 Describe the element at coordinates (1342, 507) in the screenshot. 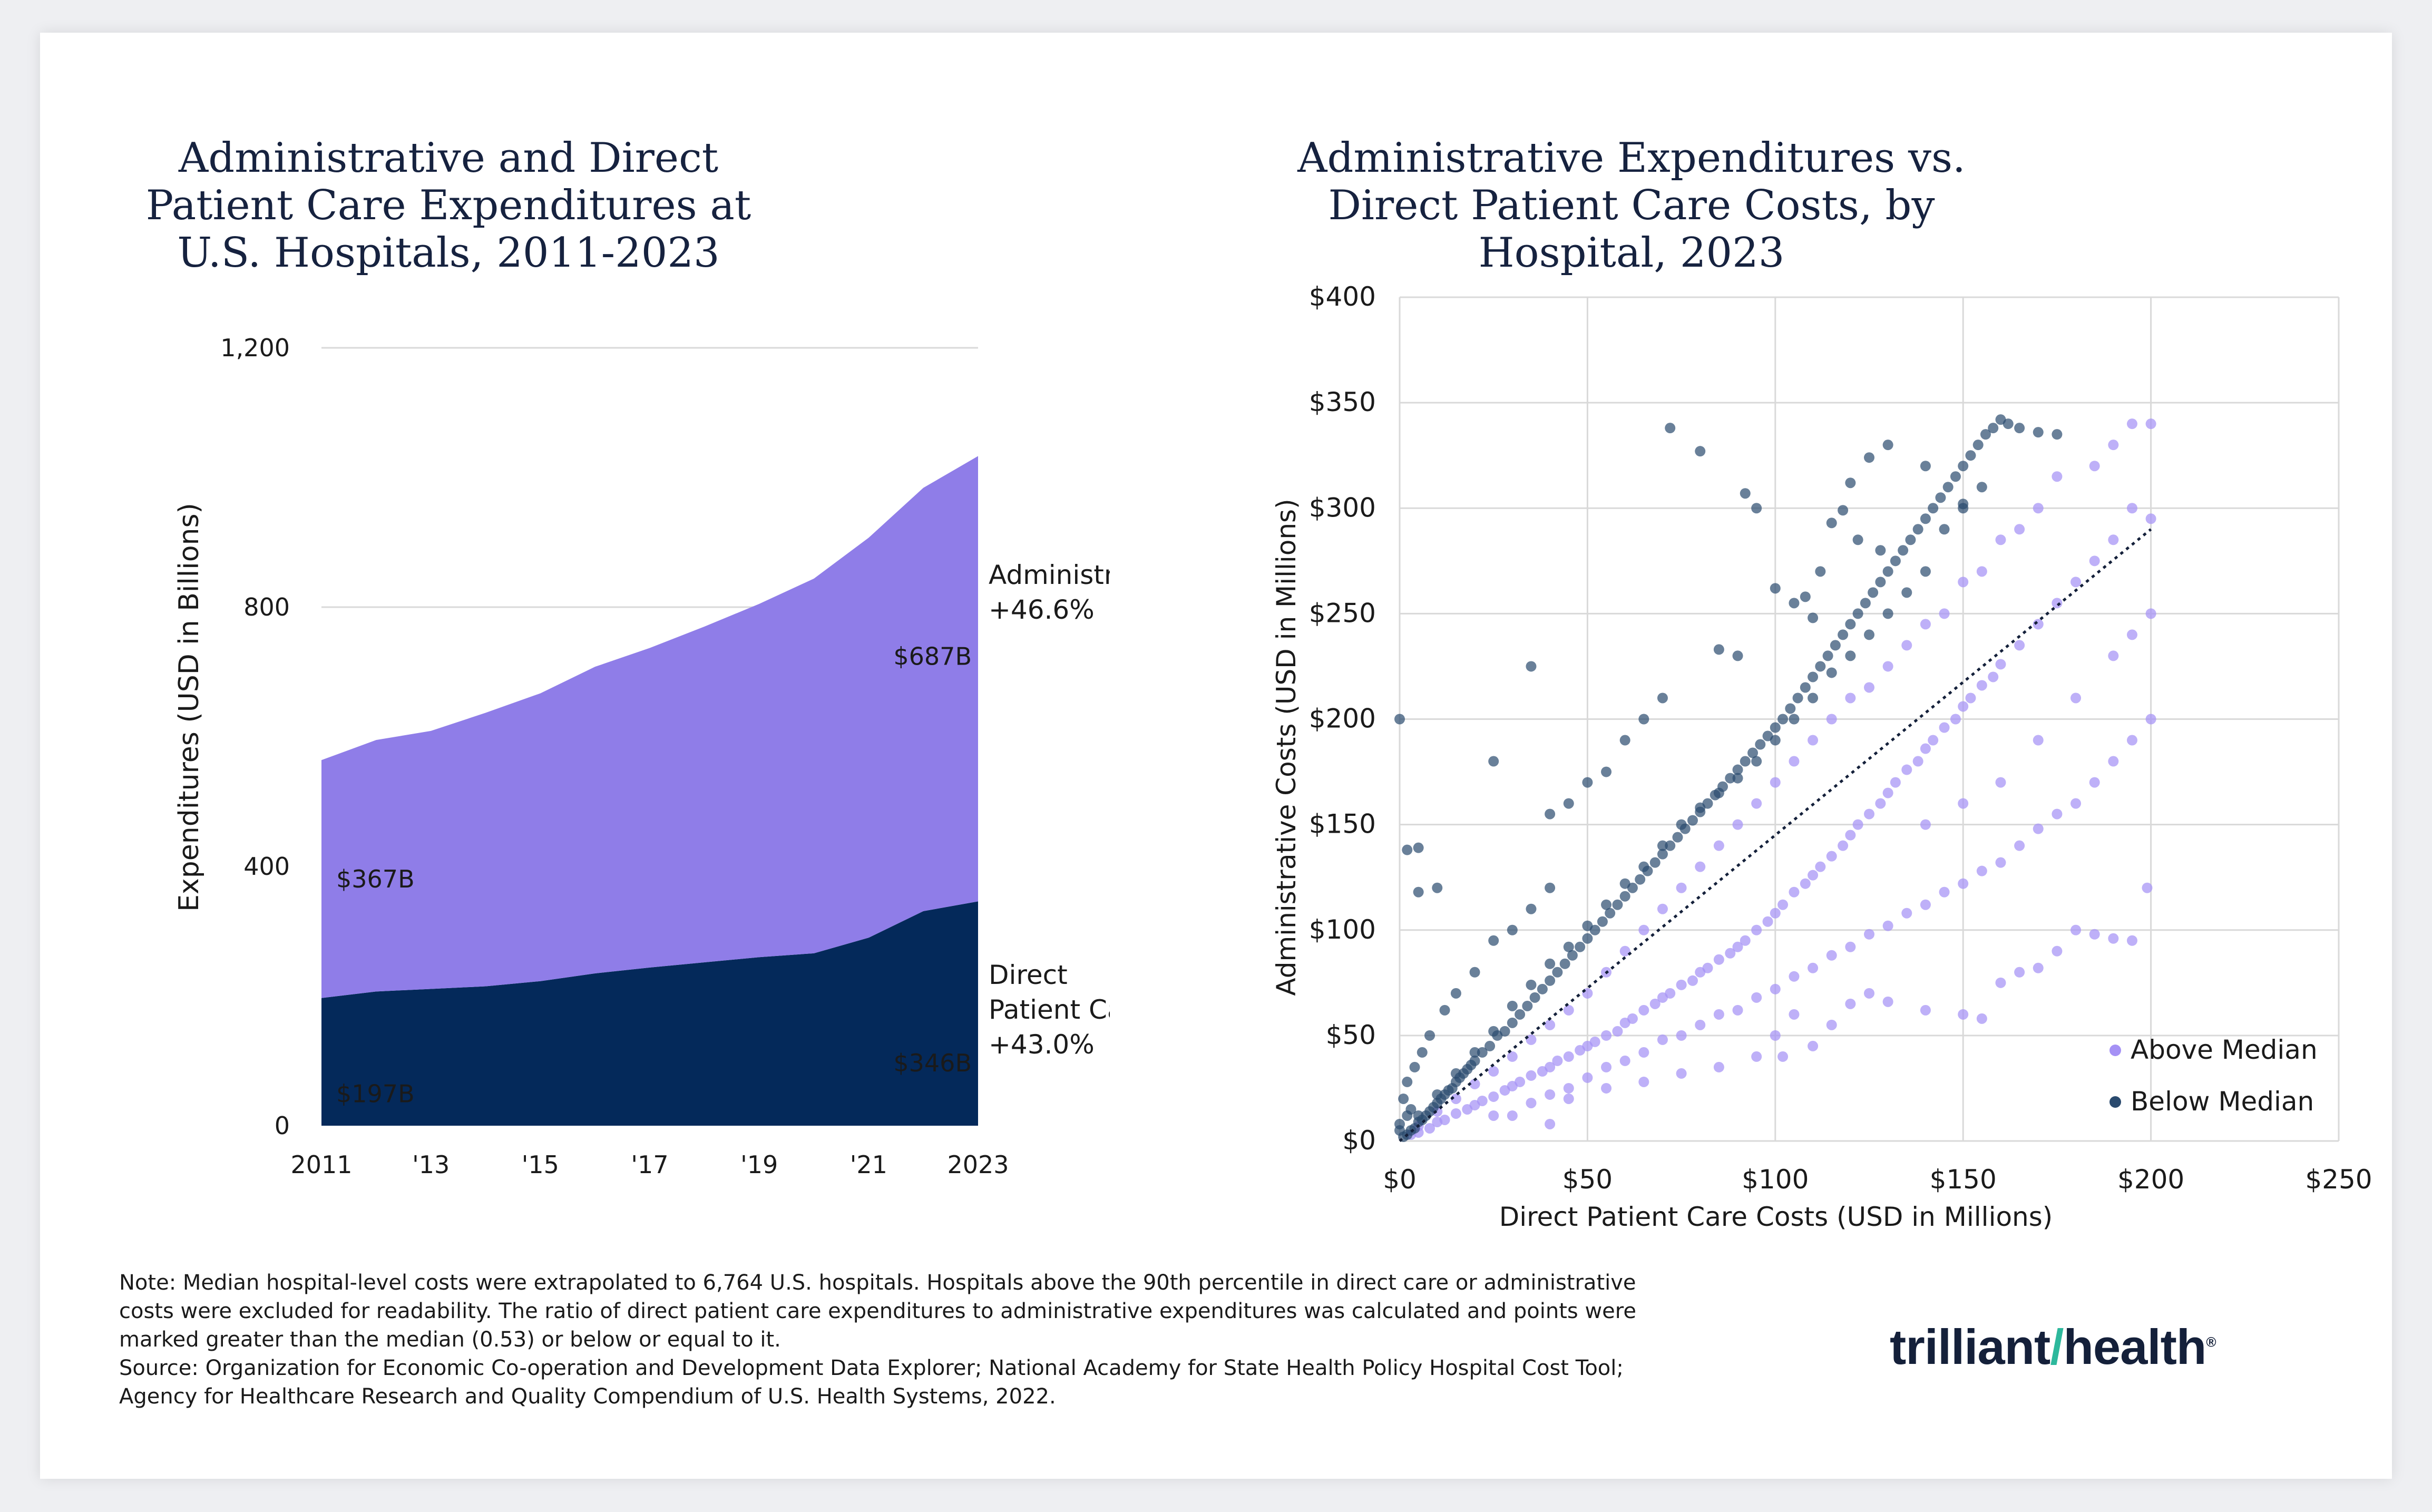

I see `y-tick-label: $300` at that location.